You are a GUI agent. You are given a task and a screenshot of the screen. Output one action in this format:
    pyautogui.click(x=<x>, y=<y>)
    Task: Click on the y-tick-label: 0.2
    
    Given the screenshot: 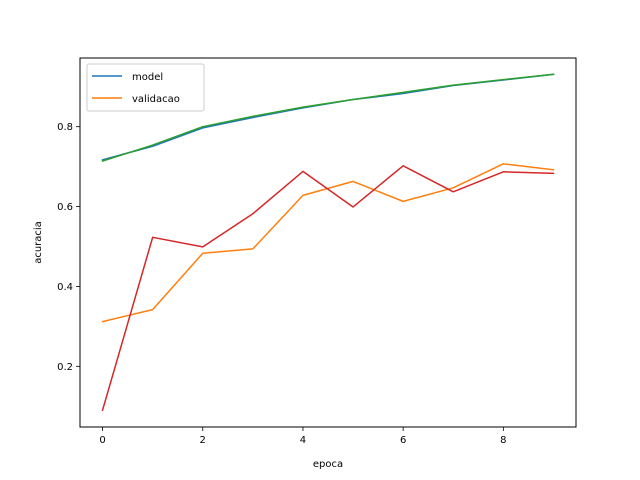 What is the action you would take?
    pyautogui.click(x=65, y=367)
    